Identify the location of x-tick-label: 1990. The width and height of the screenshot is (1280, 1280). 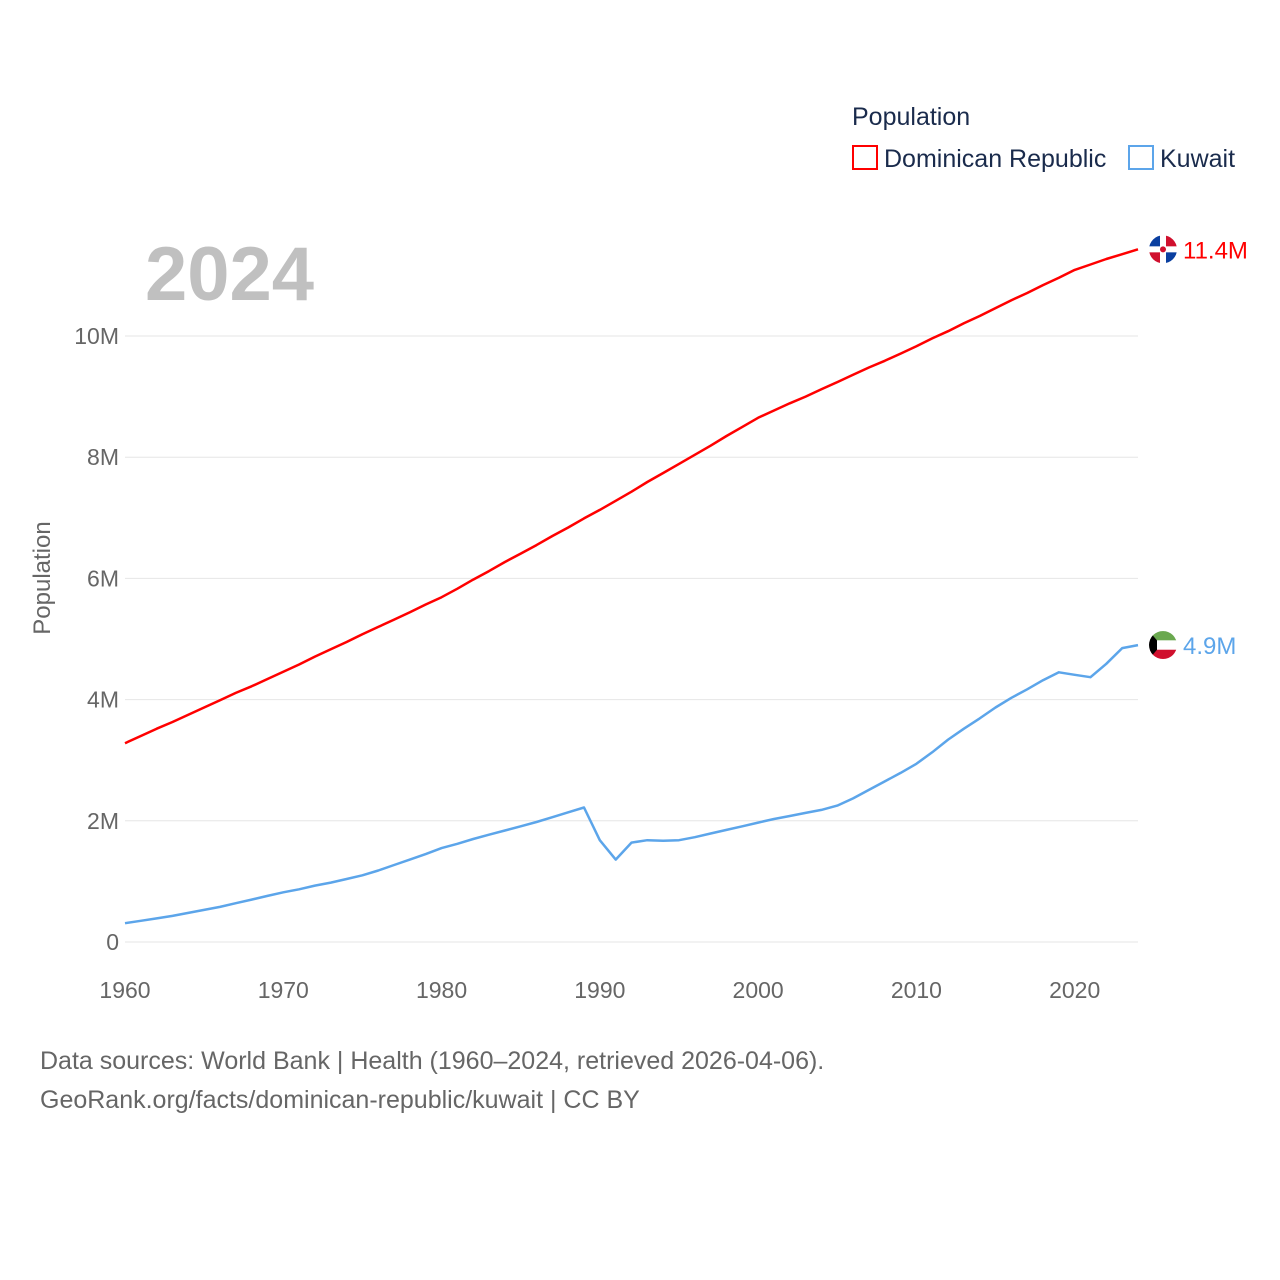
(599, 990).